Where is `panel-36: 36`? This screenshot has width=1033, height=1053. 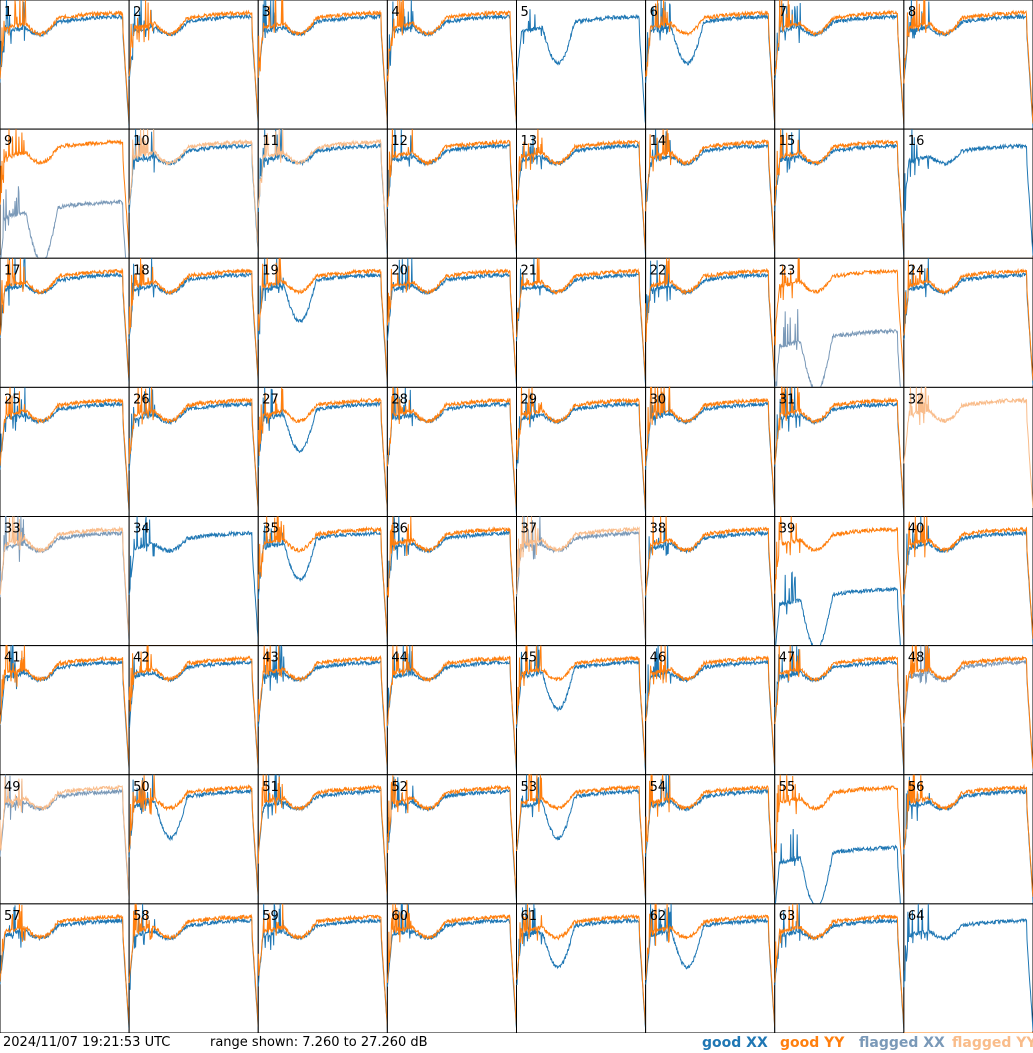
panel-36: 36 is located at coordinates (451, 581).